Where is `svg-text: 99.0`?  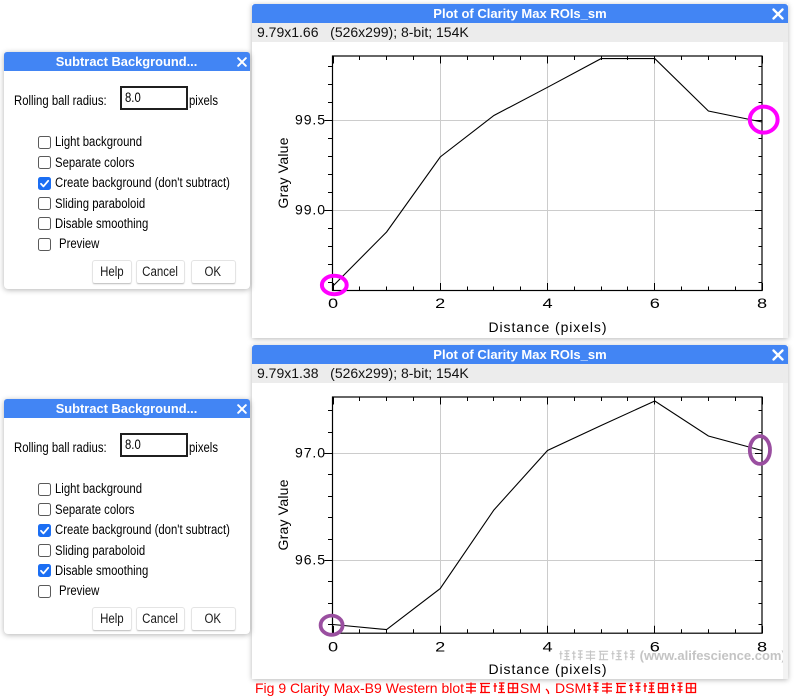
svg-text: 99.0 is located at coordinates (310, 210).